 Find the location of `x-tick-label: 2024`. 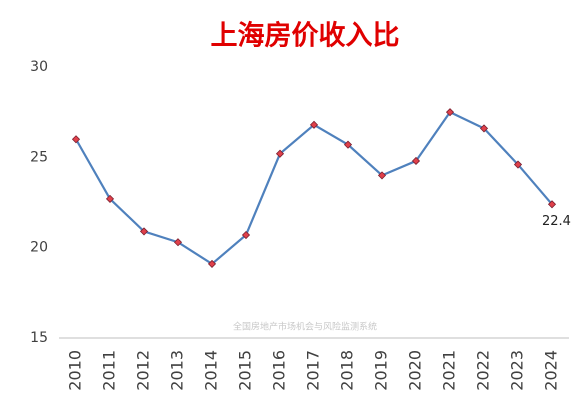

x-tick-label: 2024 is located at coordinates (551, 370).